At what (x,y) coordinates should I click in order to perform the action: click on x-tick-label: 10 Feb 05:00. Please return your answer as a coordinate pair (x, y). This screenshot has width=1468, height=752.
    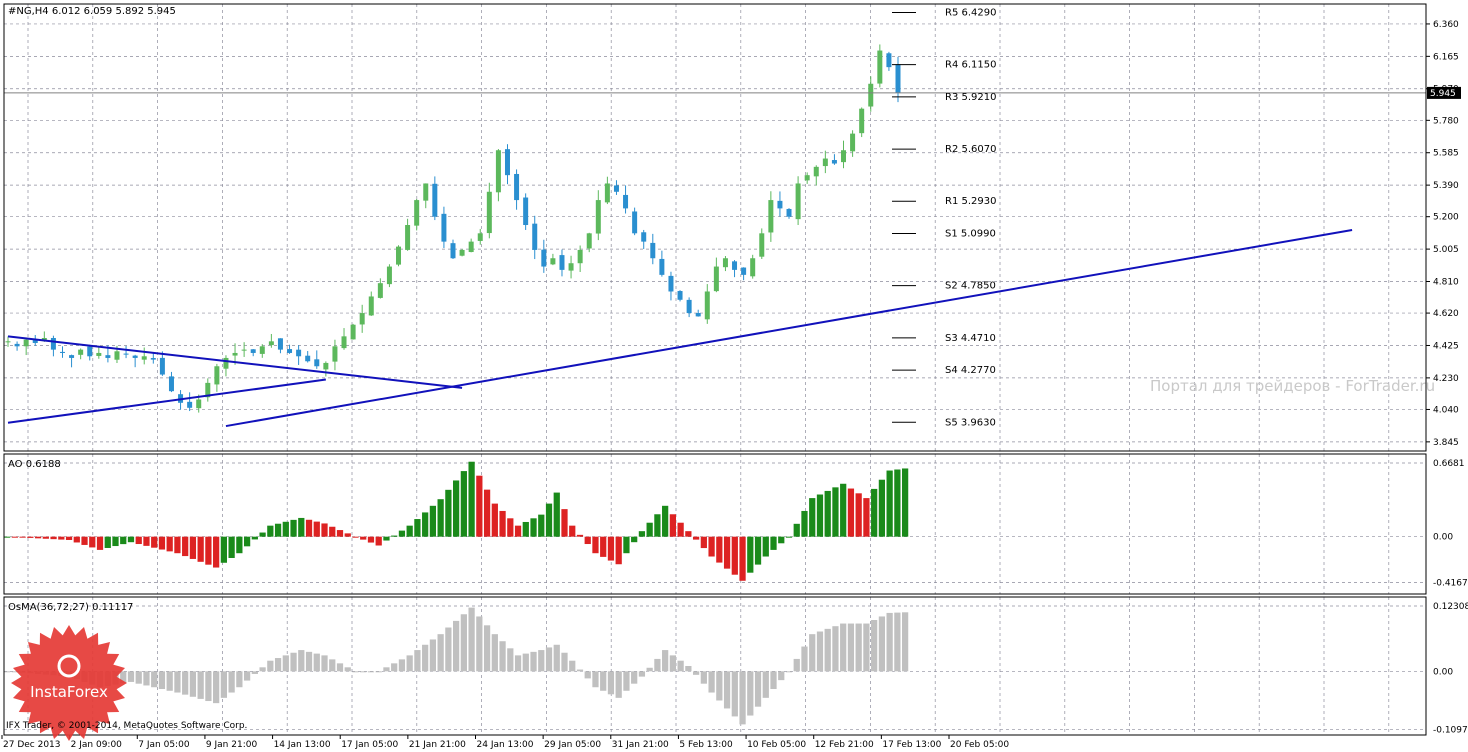
    Looking at the image, I should click on (776, 745).